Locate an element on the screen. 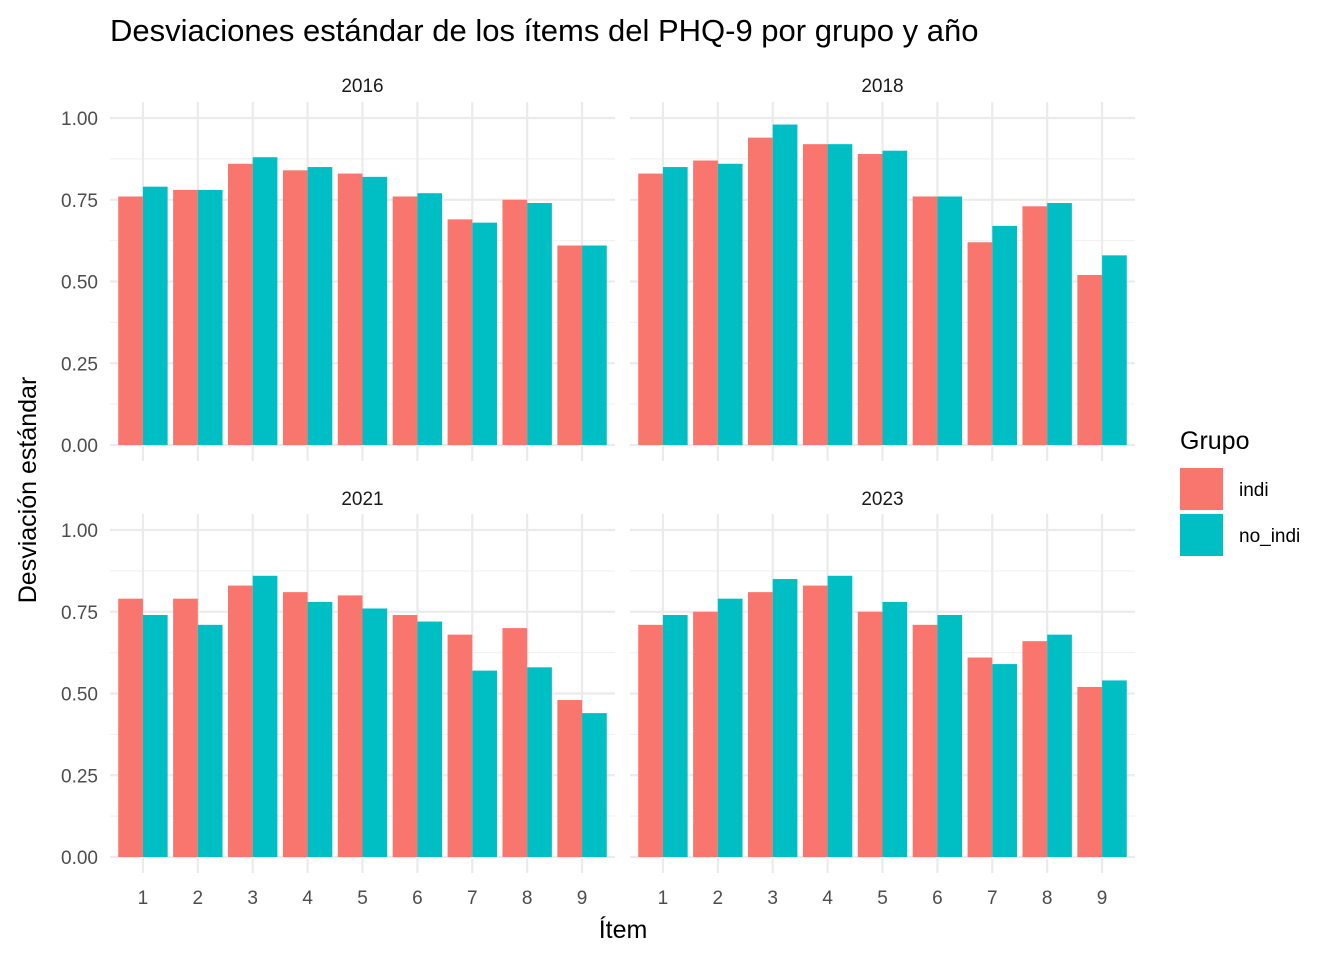 This screenshot has height=960, width=1344. legend-title: Grupo is located at coordinates (1214, 441).